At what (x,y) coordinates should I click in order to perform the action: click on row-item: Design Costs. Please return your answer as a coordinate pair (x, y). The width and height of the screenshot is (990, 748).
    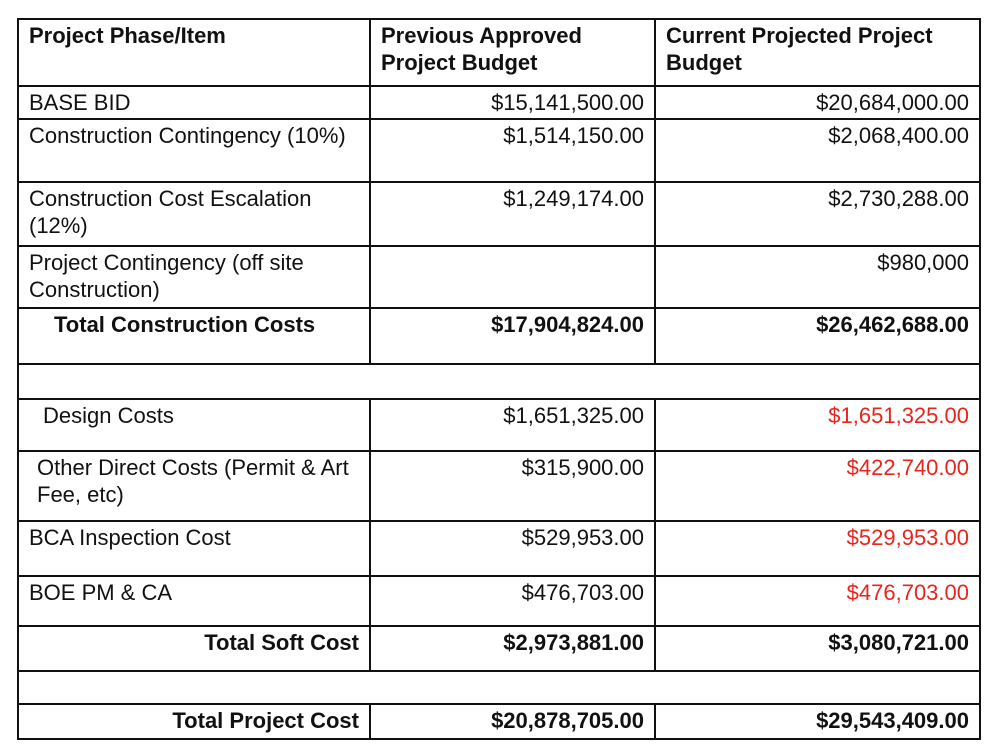
    Looking at the image, I should click on (194, 425).